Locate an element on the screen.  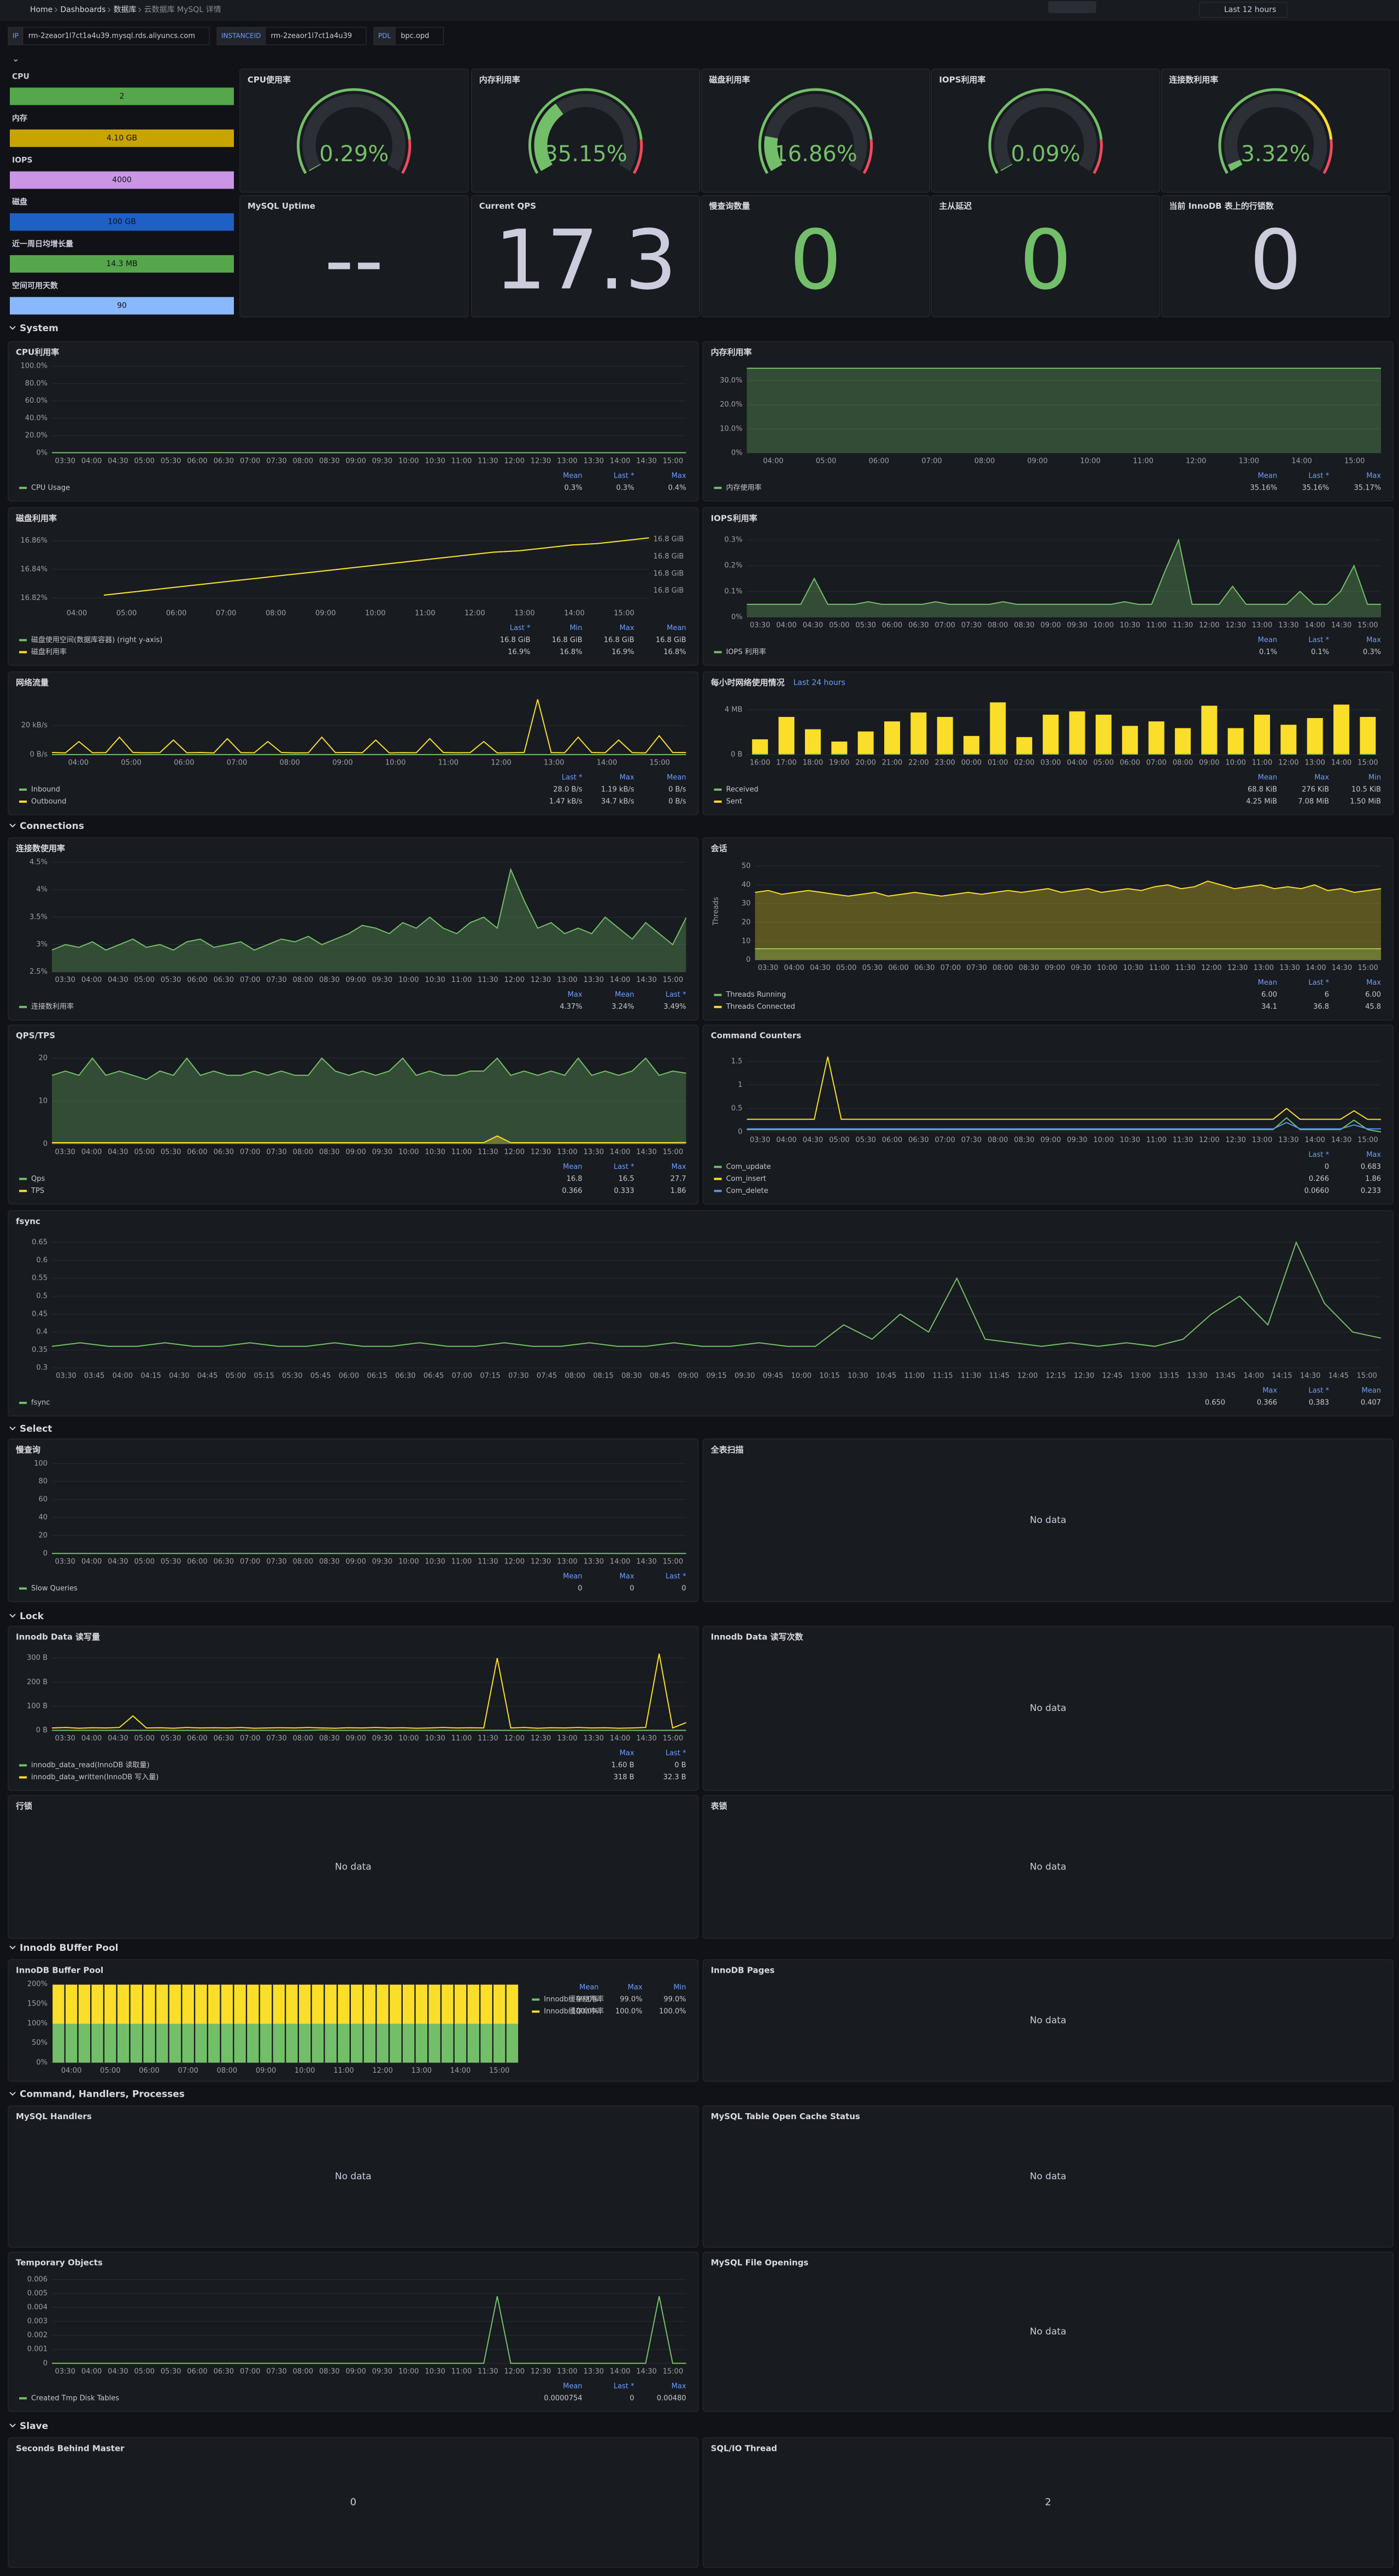
legend-label: Slow Queries is located at coordinates (54, 1588).